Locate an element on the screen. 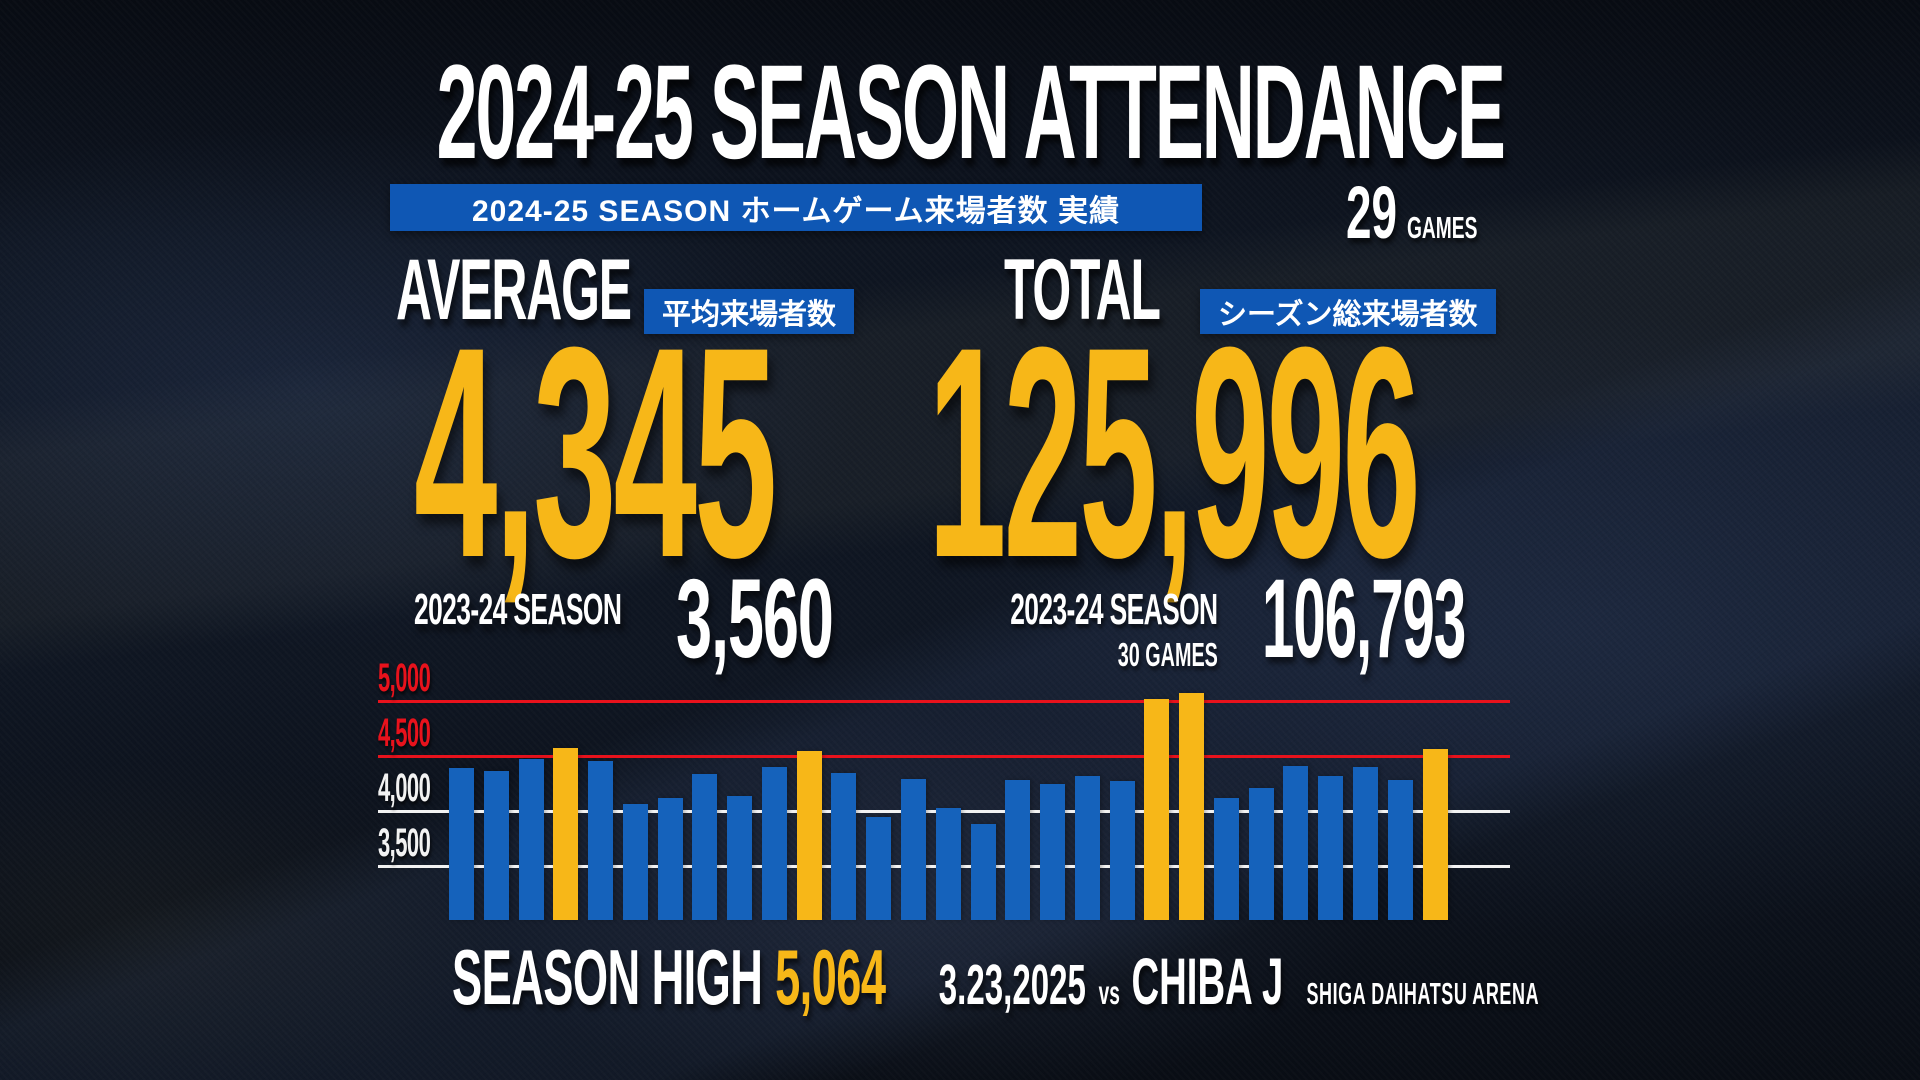 Image resolution: width=1920 pixels, height=1080 pixels. title-row: 2024-25 SEASON ATTENDANCE is located at coordinates (960, 113).